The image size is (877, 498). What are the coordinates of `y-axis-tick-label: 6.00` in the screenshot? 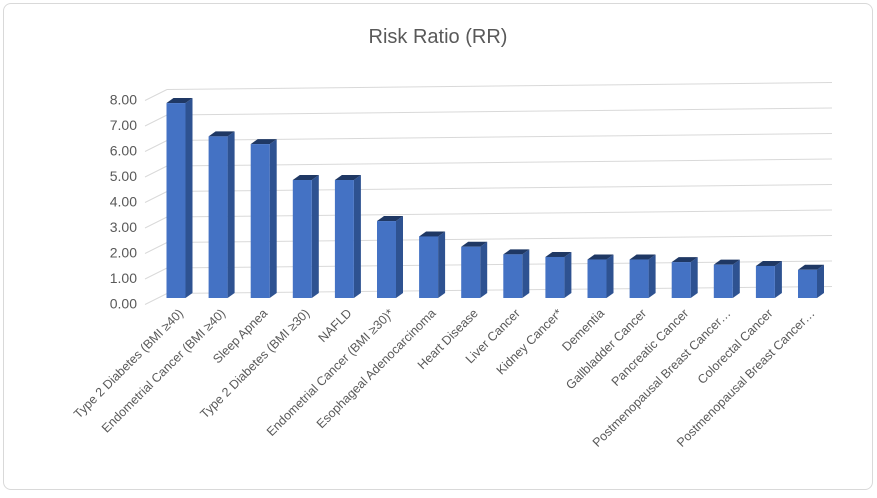 It's located at (123, 150).